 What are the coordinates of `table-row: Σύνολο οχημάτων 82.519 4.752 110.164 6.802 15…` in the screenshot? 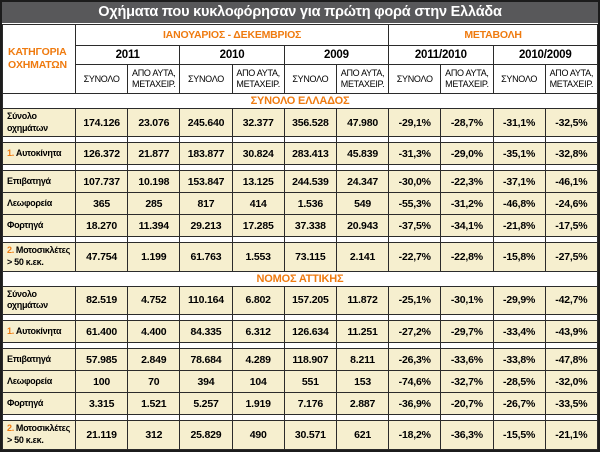 It's located at (300, 300).